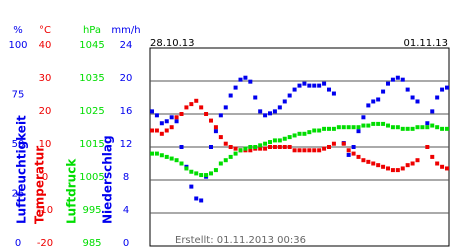 The height and width of the screenshot is (250, 450). Describe the element at coordinates (18, 194) in the screenshot. I see `y-tick-label: 25` at that location.